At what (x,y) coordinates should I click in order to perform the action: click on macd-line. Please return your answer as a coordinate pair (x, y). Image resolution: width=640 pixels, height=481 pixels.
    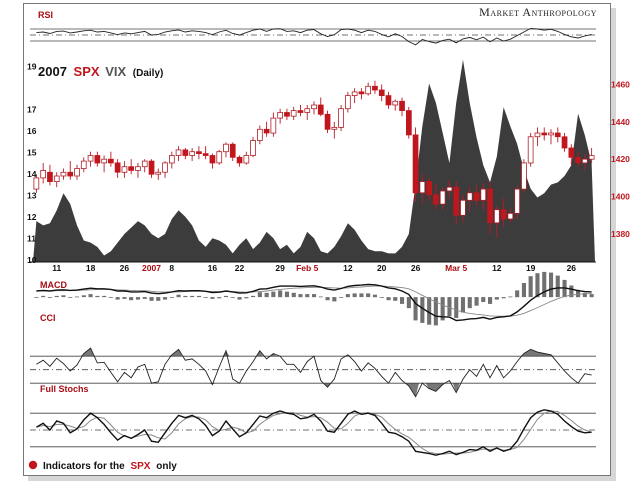
    Looking at the image, I should click on (314, 302).